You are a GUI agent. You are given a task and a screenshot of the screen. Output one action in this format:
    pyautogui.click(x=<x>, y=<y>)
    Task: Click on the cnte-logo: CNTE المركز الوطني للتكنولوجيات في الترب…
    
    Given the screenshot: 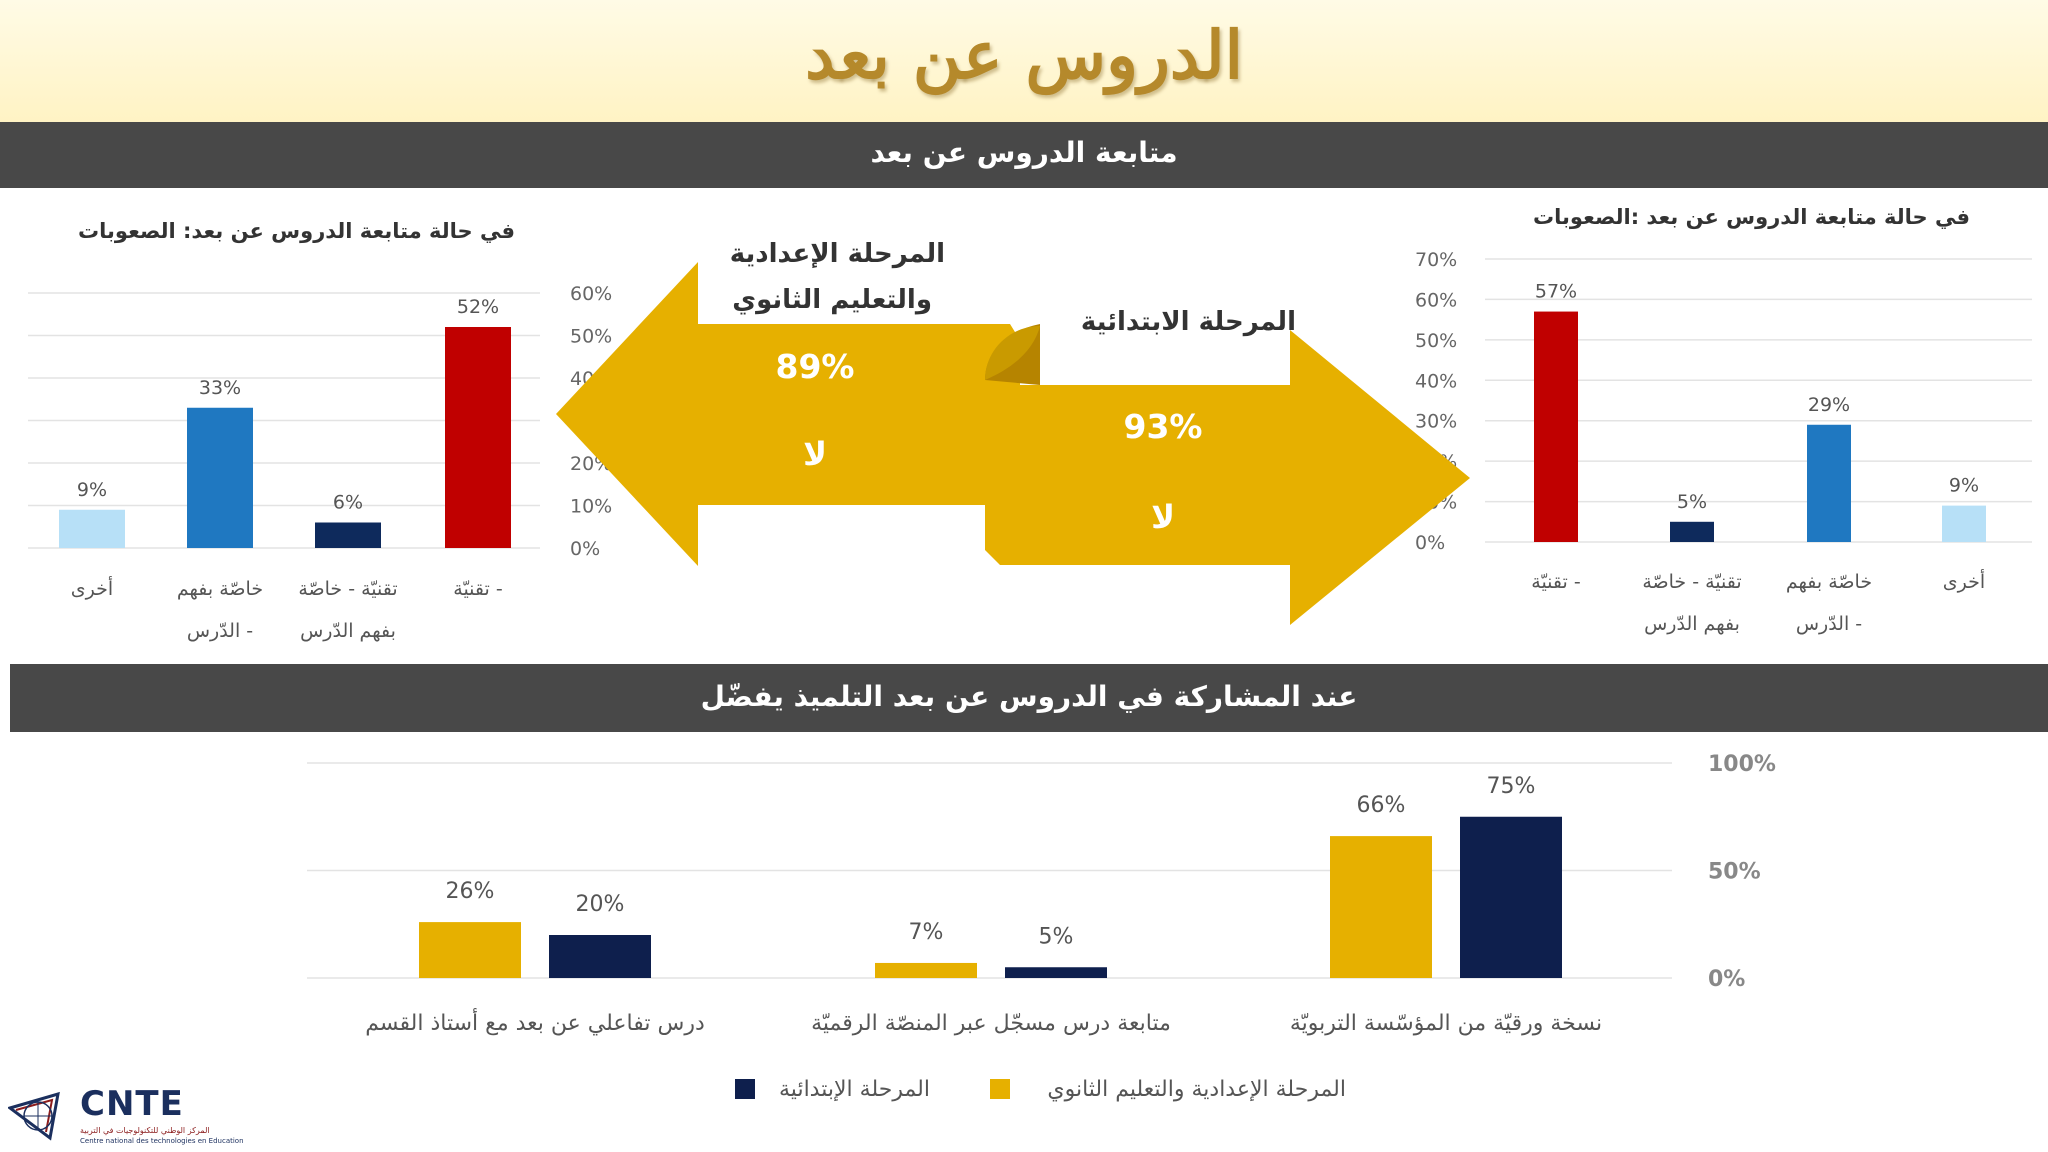 What is the action you would take?
    pyautogui.click(x=126, y=1115)
    